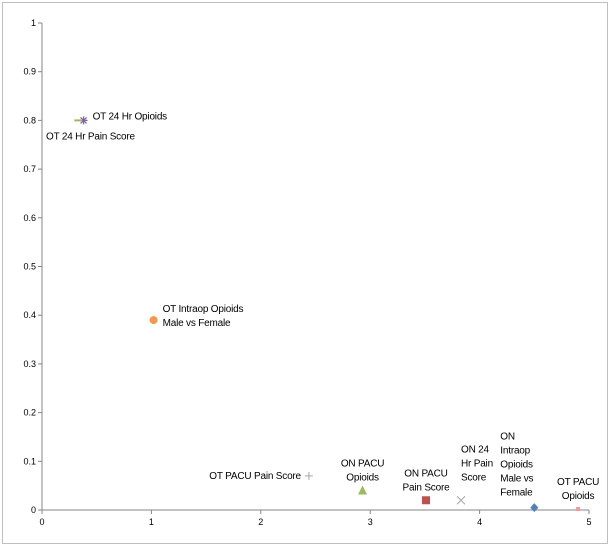  Describe the element at coordinates (29, 72) in the screenshot. I see `y-tick-label: 0.9` at that location.